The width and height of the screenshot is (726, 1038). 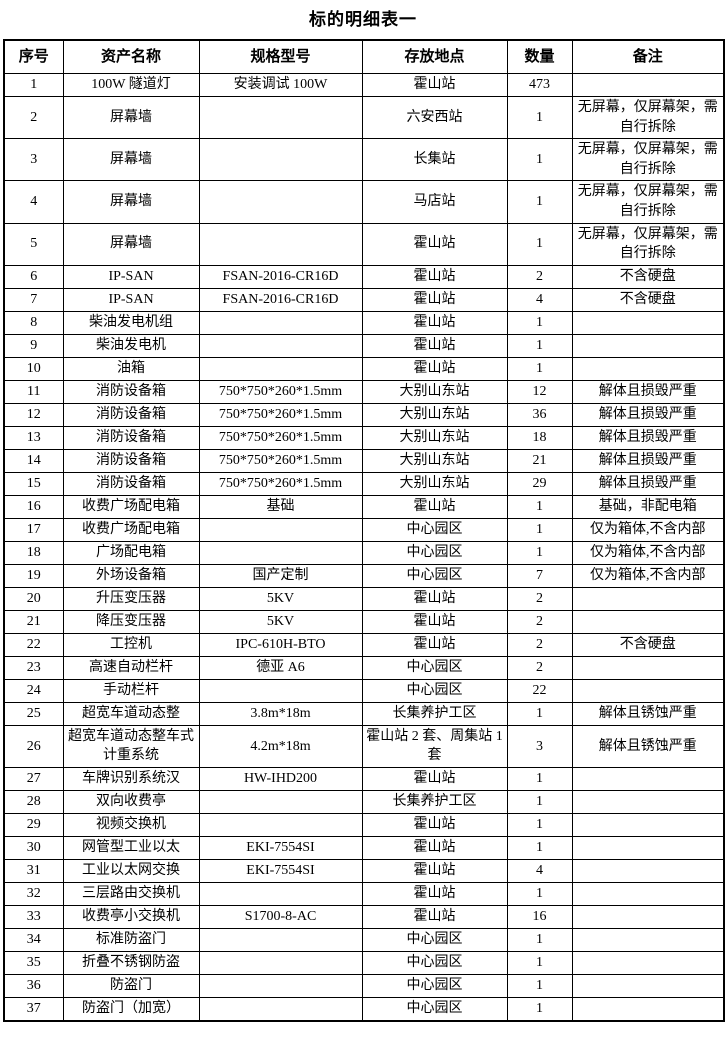 What do you see at coordinates (648, 276) in the screenshot?
I see `table-cell: 不含硬盘` at bounding box center [648, 276].